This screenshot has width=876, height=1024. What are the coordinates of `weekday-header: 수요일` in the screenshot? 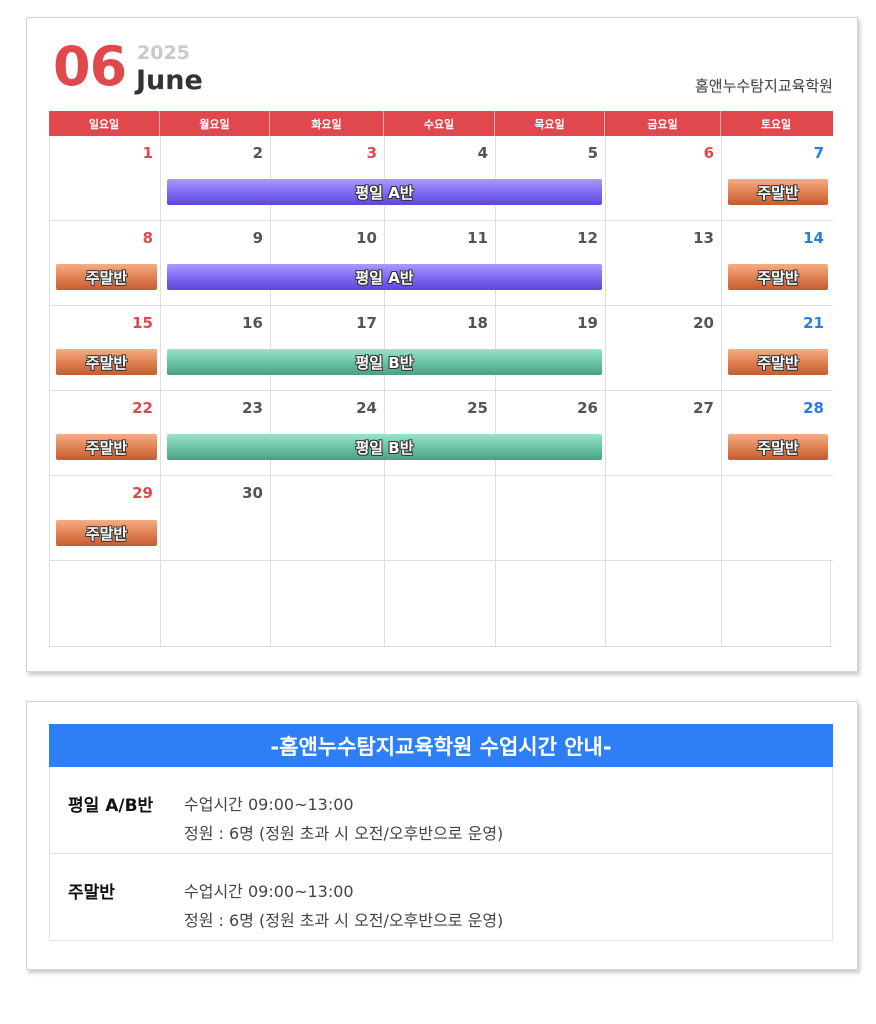 It's located at (439, 123).